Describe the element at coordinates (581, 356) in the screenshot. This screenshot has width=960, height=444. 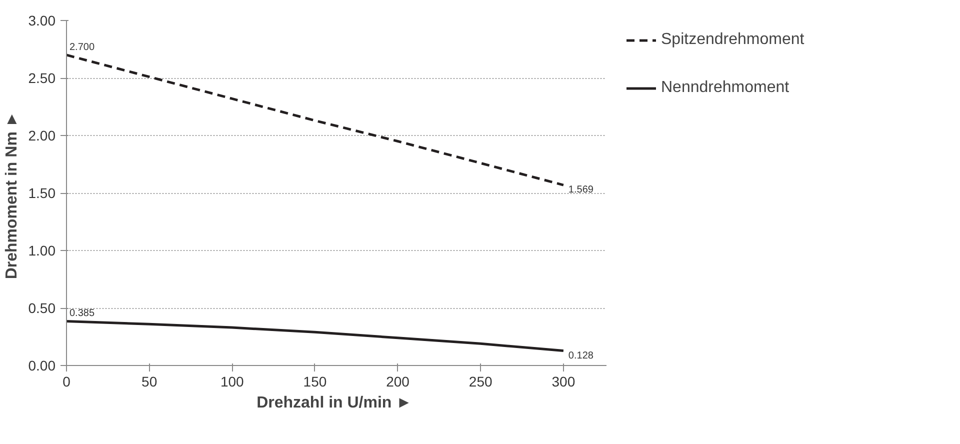
I see `data-label: 0.128` at that location.